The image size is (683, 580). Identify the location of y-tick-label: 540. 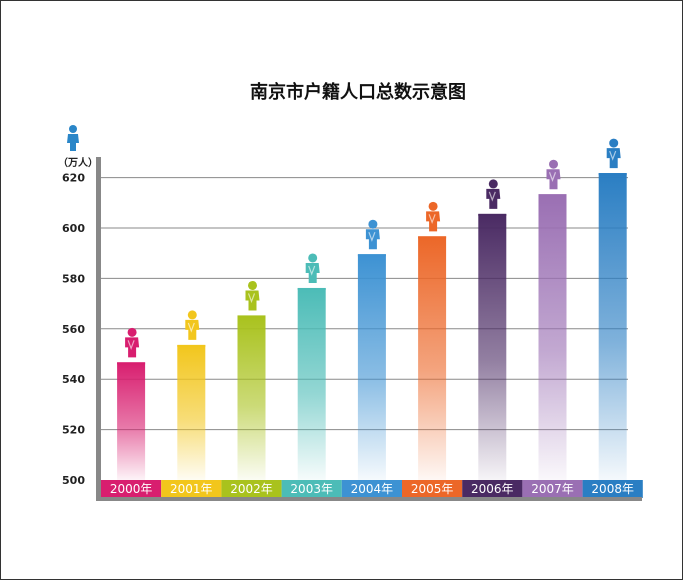
(73, 379).